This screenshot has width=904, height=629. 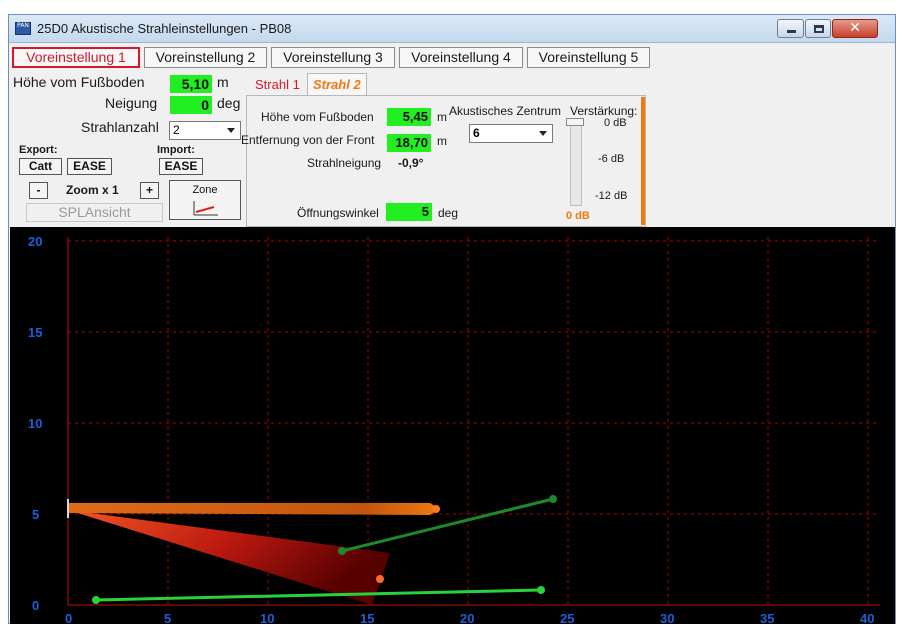 I want to click on minimize-icon, so click(x=791, y=31).